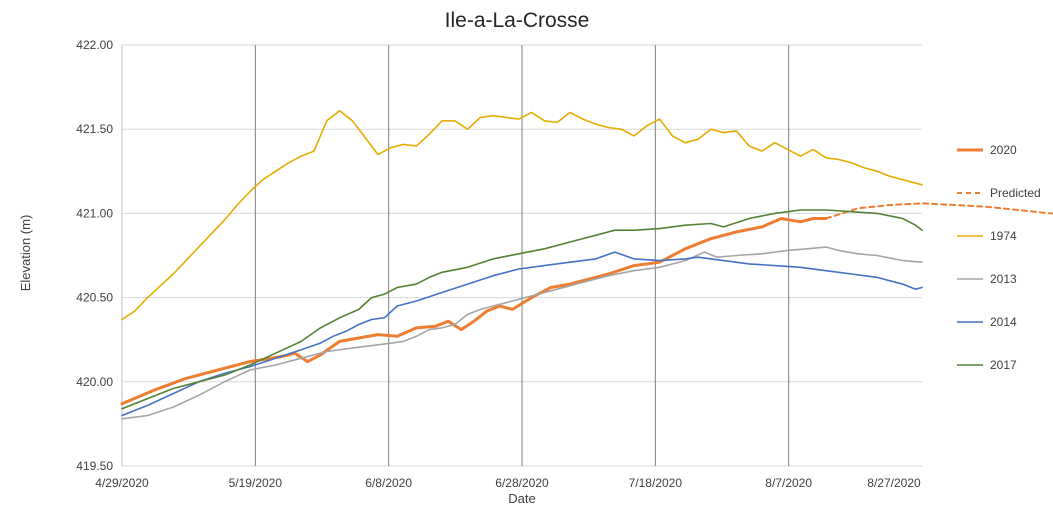 The height and width of the screenshot is (506, 1053). Describe the element at coordinates (894, 483) in the screenshot. I see `x-tick-label: 8/27/2020` at that location.